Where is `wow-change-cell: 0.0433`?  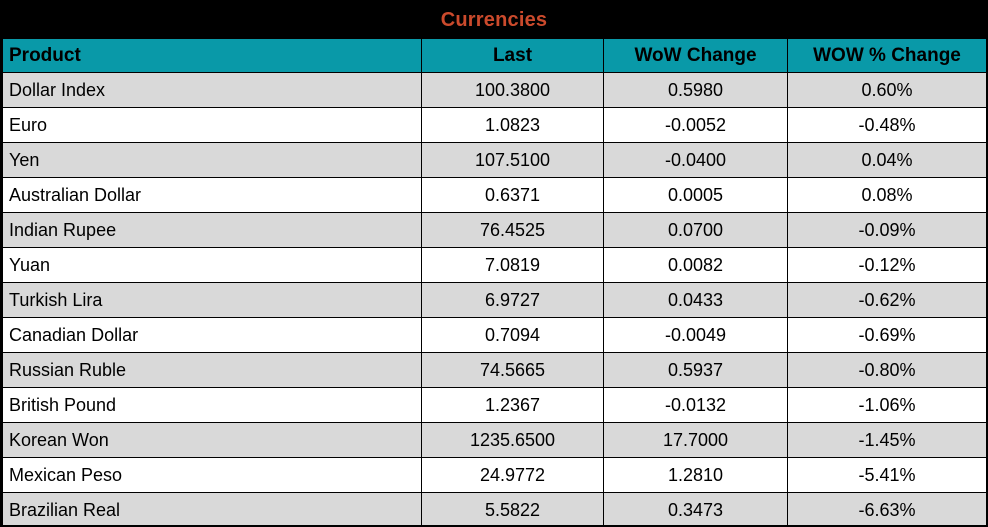
wow-change-cell: 0.0433 is located at coordinates (695, 300).